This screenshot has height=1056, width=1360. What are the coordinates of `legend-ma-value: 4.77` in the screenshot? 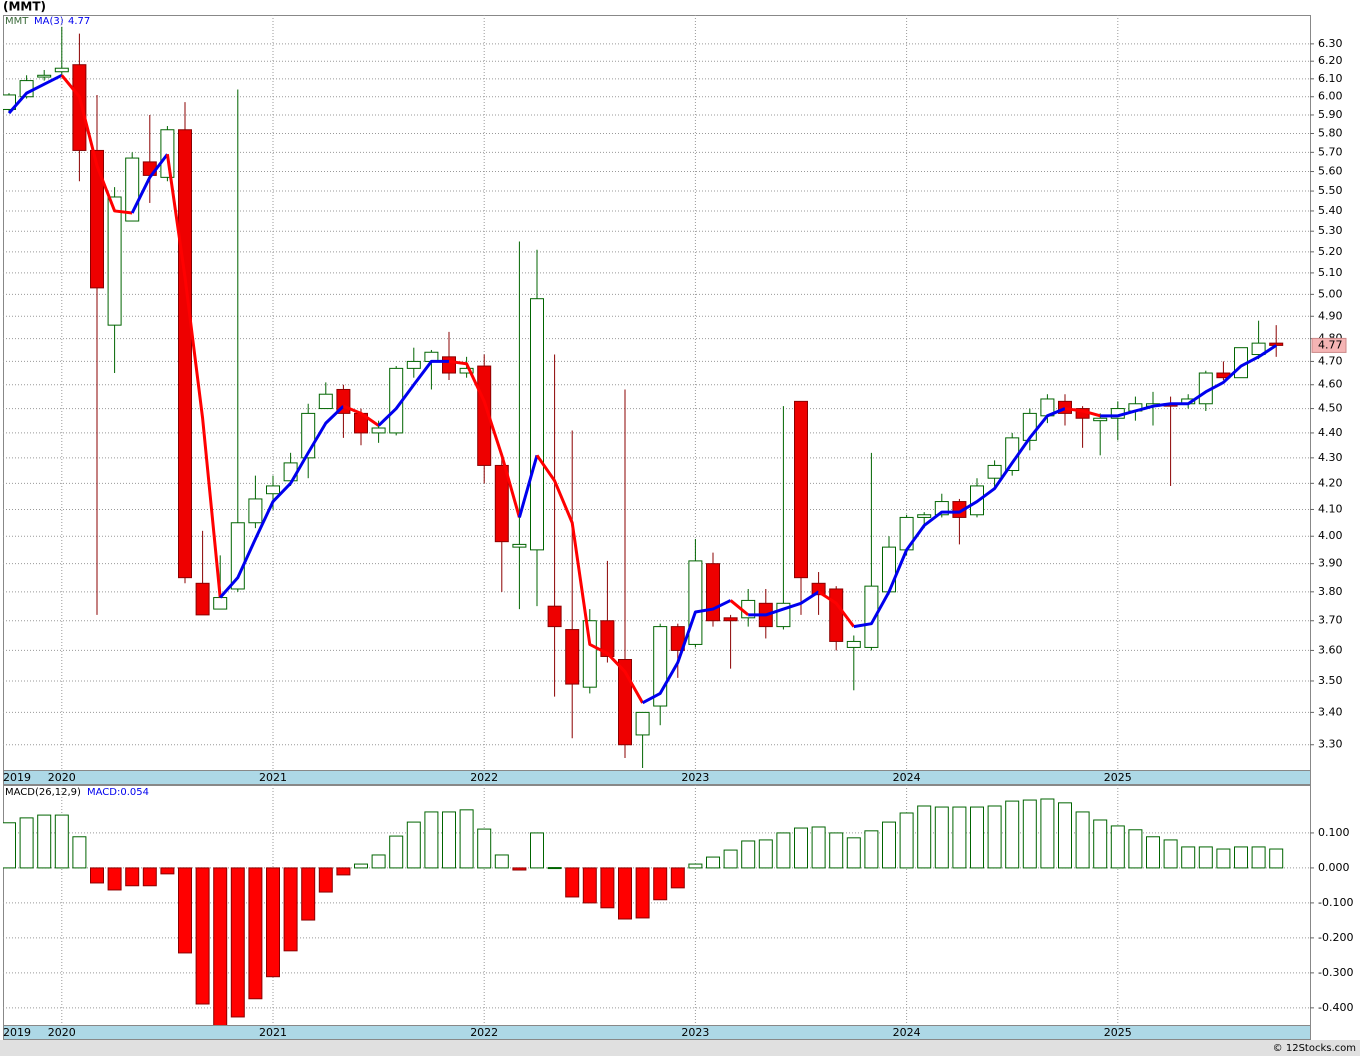 It's located at (79, 21).